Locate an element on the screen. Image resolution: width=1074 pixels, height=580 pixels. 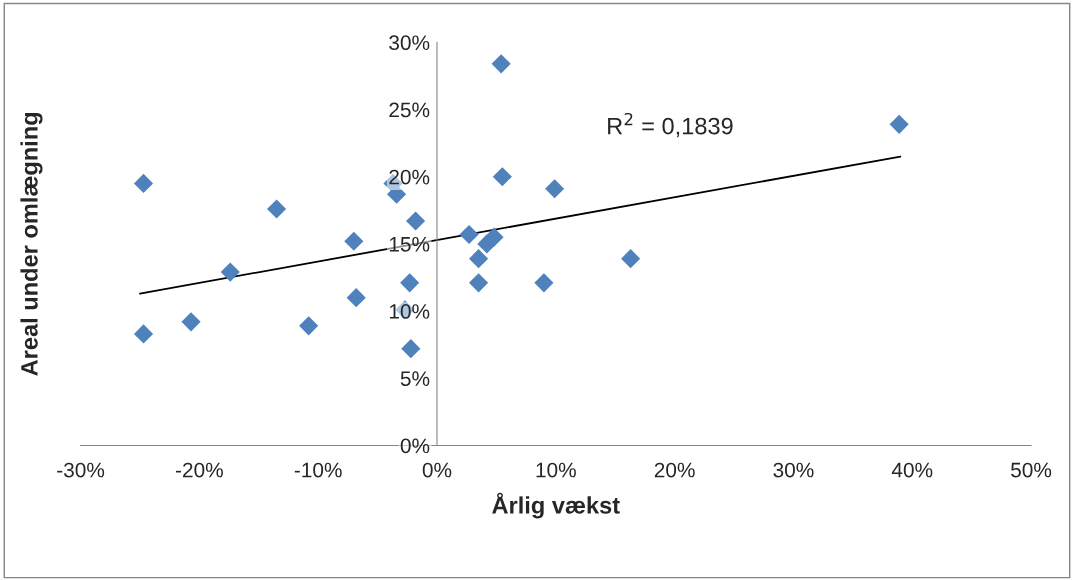
x-tick-label: -20% is located at coordinates (199, 470).